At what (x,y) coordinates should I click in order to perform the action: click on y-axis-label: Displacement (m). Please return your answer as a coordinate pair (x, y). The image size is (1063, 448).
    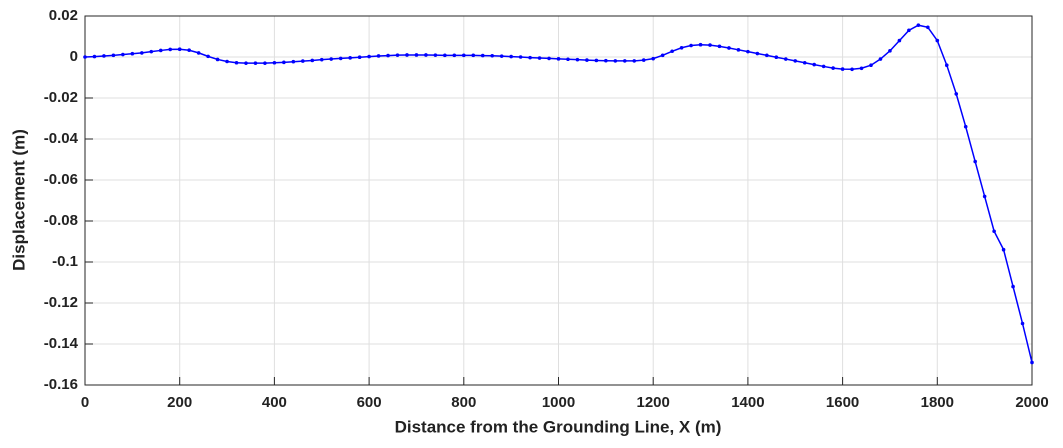
    Looking at the image, I should click on (18, 200).